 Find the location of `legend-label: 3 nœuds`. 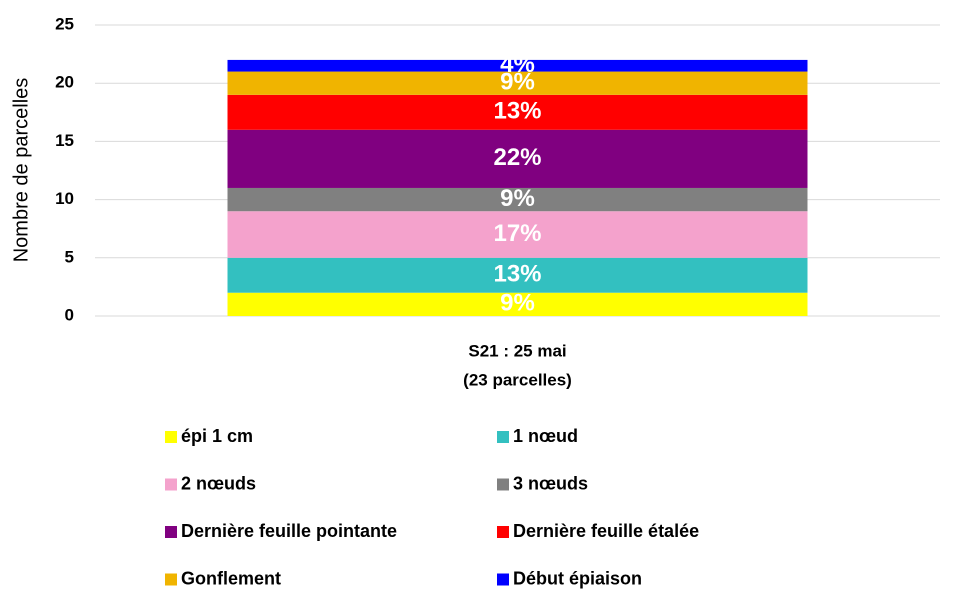

legend-label: 3 nœuds is located at coordinates (550, 483).